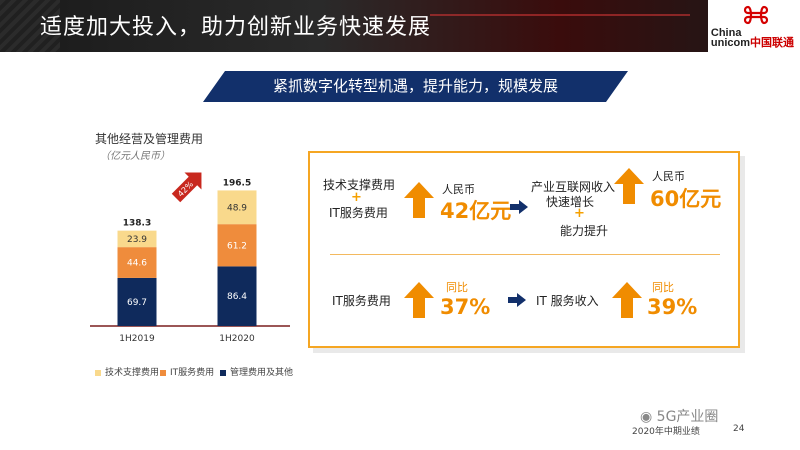  Describe the element at coordinates (686, 199) in the screenshot. I see `value-60: 60亿元` at that location.